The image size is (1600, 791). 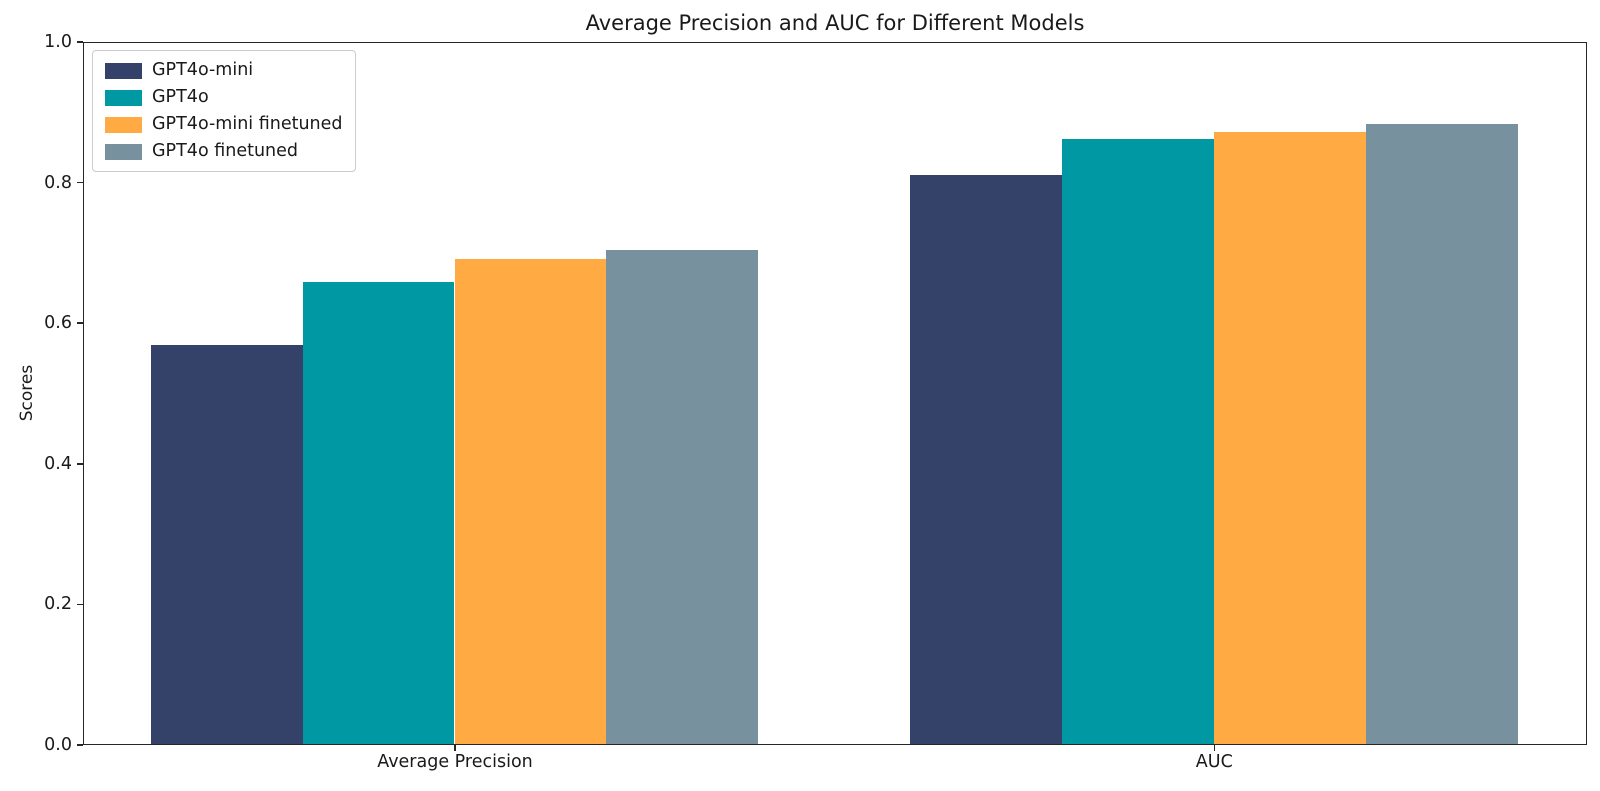 I want to click on y-tick-label-2: 0.4, so click(x=58, y=463).